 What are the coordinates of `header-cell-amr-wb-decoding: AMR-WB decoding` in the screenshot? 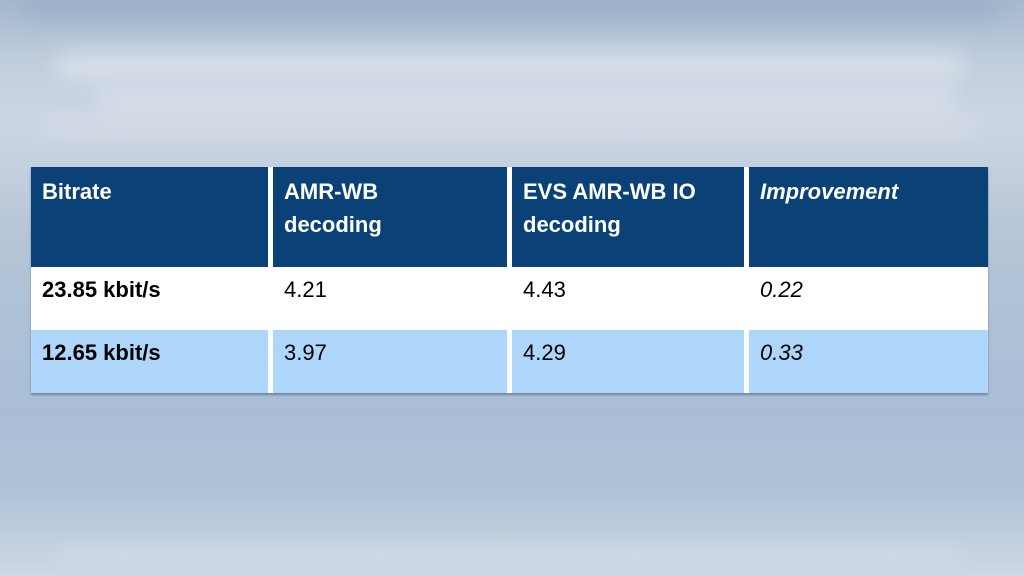 It's located at (390, 217).